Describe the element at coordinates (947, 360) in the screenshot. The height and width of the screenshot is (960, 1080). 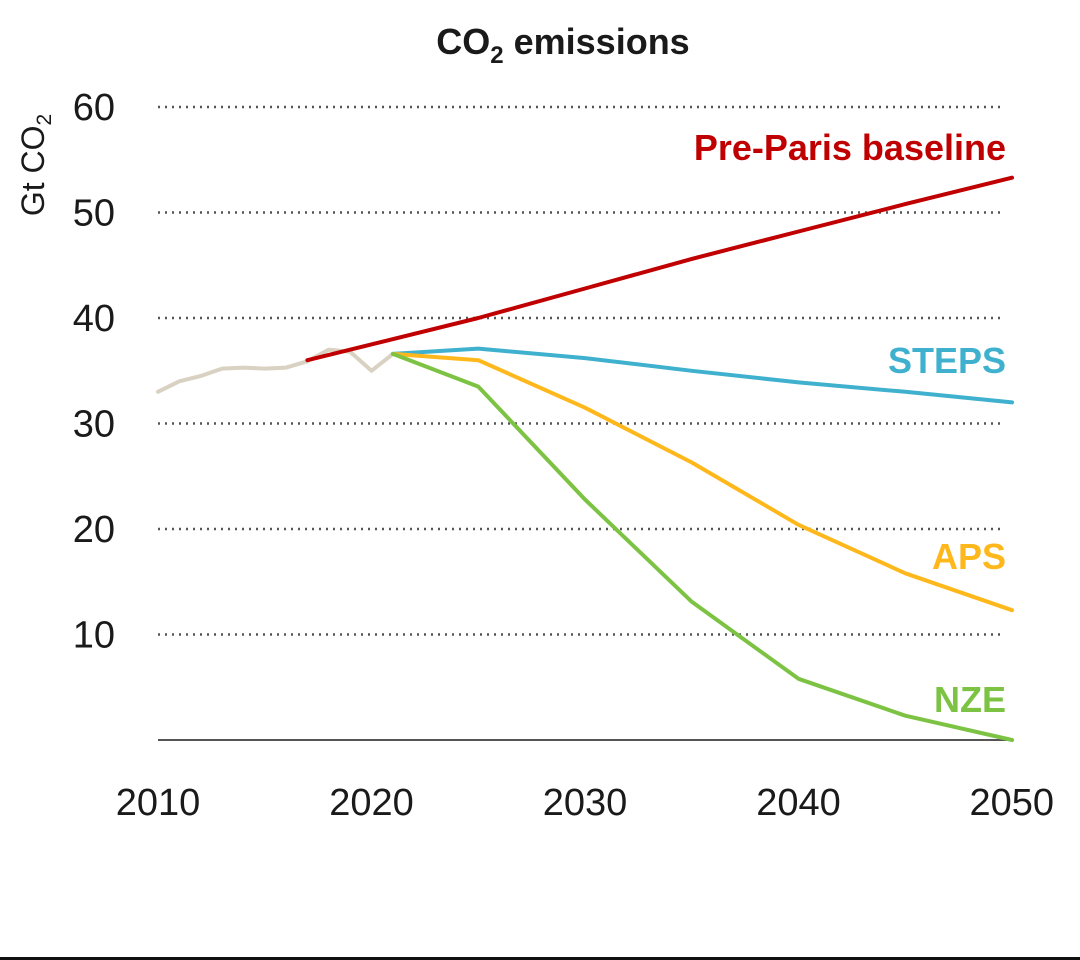
I see `series-label-steps: STEPS` at that location.